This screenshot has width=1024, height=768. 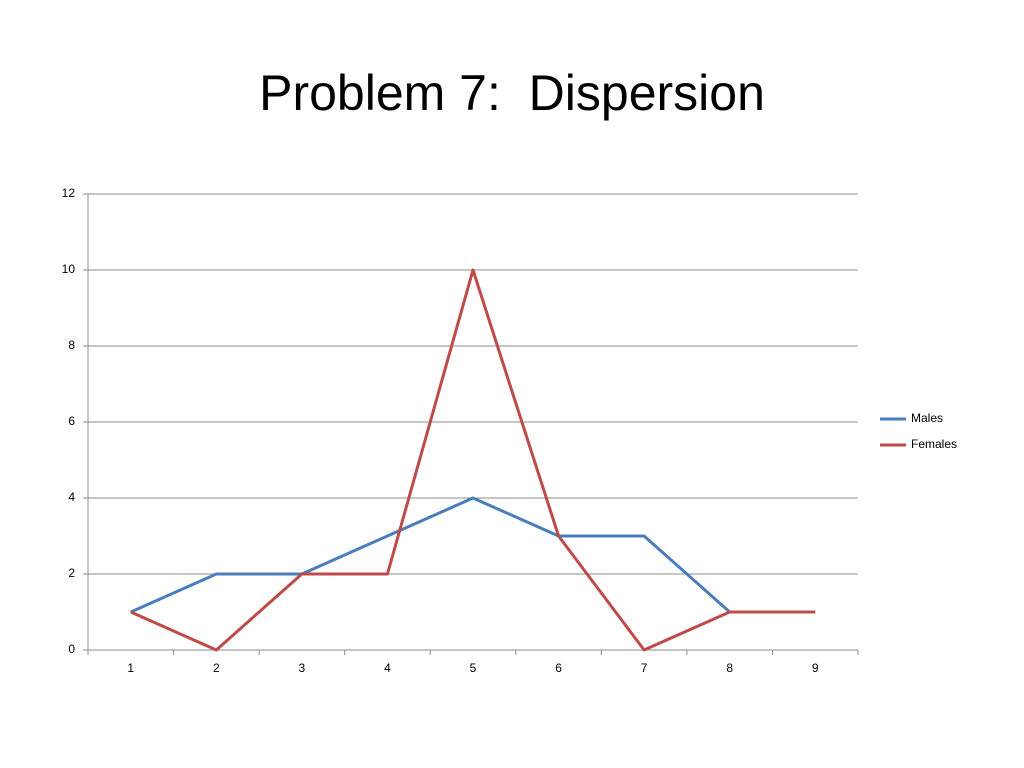 I want to click on legend-label: Females, so click(x=934, y=444).